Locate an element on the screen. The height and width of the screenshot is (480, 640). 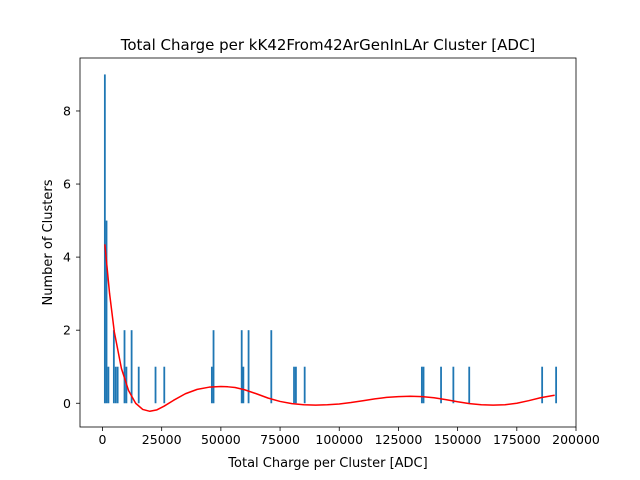
x-tick-label: 0 is located at coordinates (103, 439).